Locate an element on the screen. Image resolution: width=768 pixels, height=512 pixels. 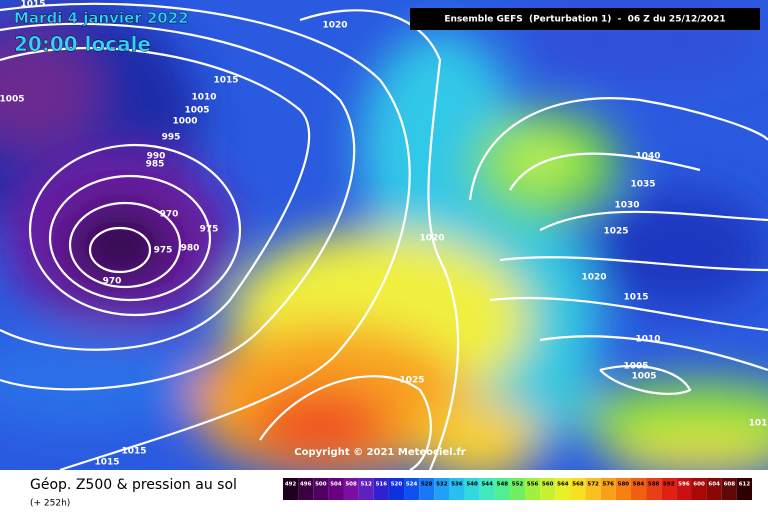
isobar-label: 995 is located at coordinates (171, 138).